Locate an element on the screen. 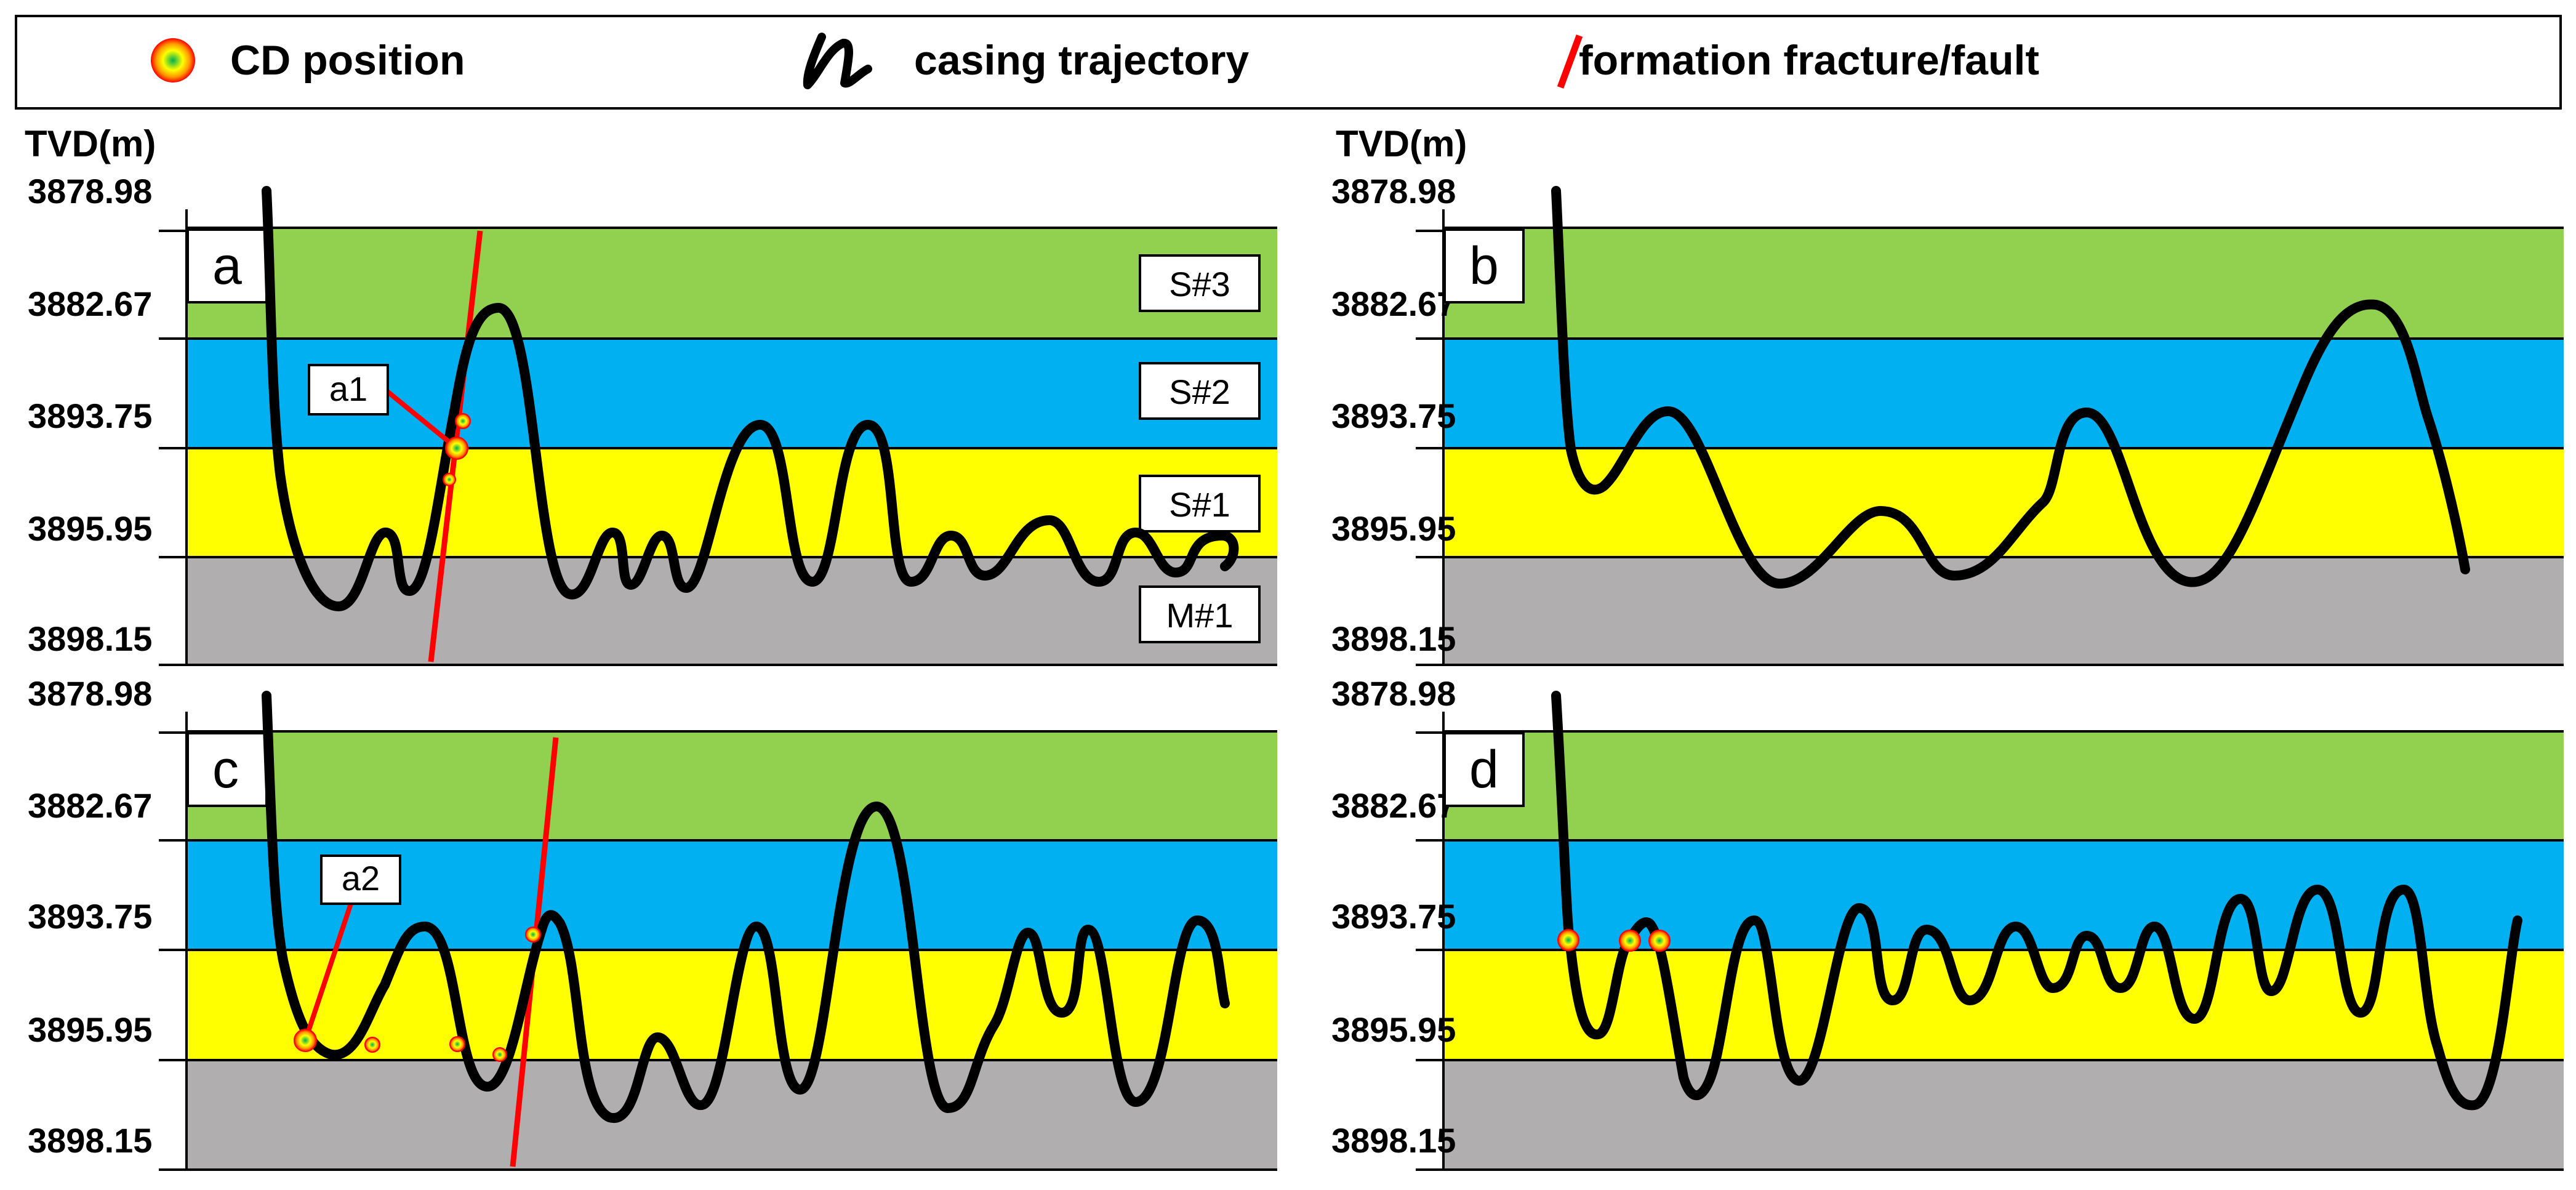 The width and height of the screenshot is (2576, 1190). casing-trajectory-icon is located at coordinates (837, 61).